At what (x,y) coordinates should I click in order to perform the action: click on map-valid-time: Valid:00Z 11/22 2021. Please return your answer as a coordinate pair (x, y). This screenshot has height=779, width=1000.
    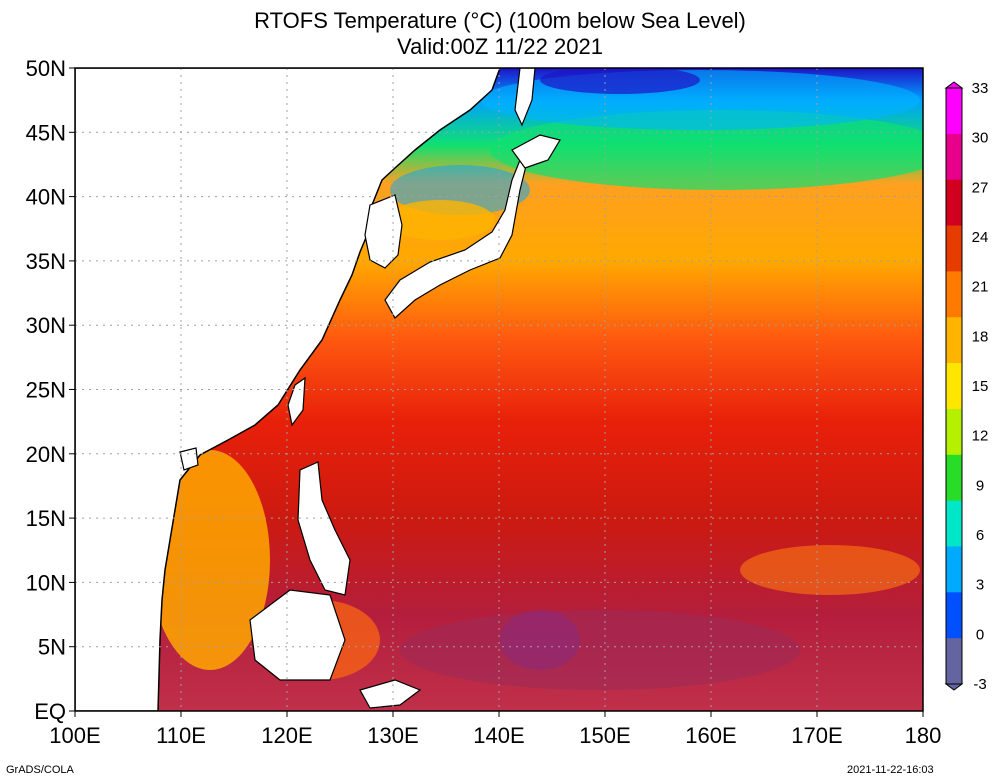
    Looking at the image, I should click on (500, 46).